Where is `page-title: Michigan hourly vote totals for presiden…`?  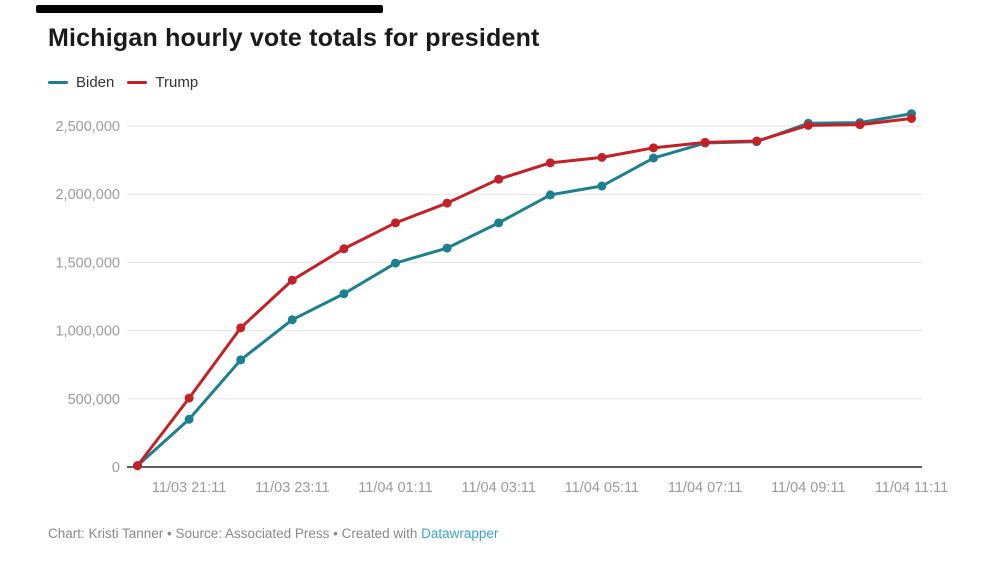 page-title: Michigan hourly vote totals for presiden… is located at coordinates (294, 38).